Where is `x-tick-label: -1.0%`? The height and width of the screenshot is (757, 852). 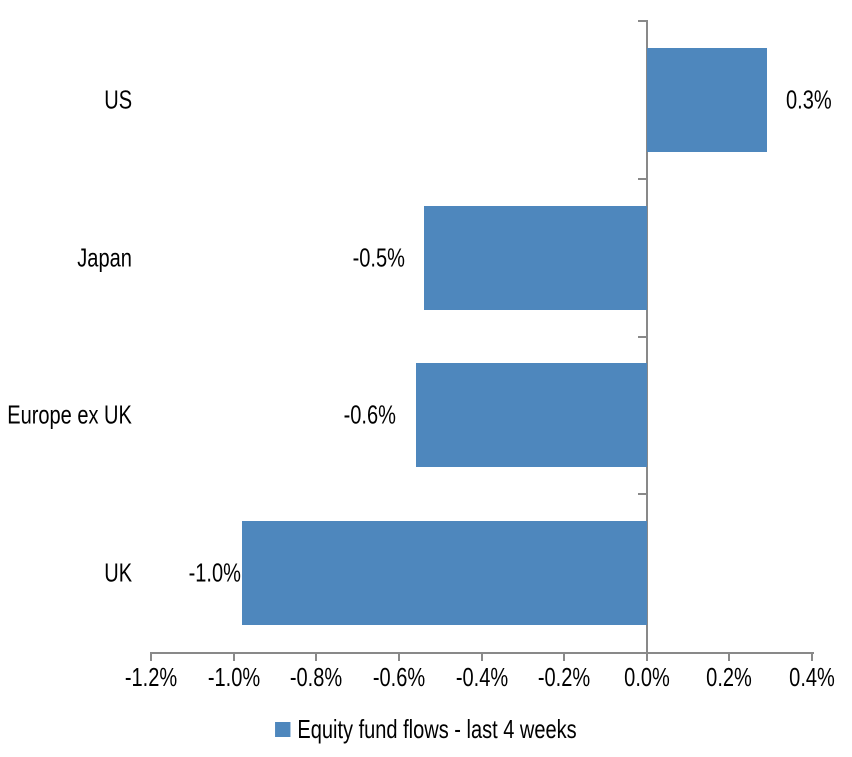 x-tick-label: -1.0% is located at coordinates (234, 677).